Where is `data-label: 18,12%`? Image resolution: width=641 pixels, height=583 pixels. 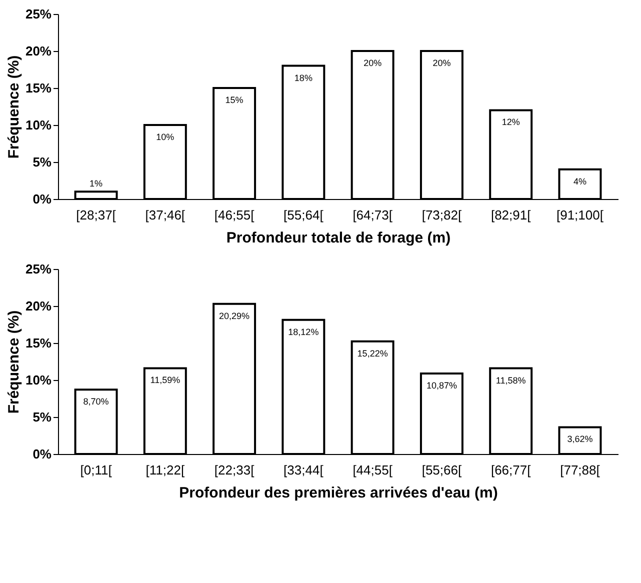 data-label: 18,12% is located at coordinates (303, 331).